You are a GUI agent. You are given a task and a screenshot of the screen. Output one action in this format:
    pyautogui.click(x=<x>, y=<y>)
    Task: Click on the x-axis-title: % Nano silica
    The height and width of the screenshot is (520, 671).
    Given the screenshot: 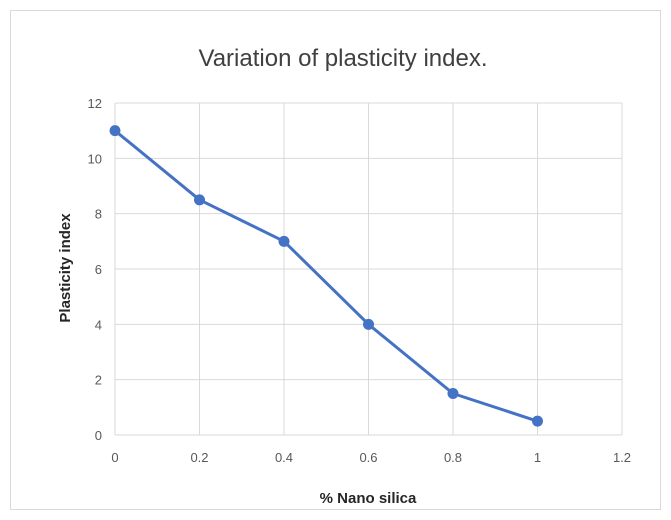 What is the action you would take?
    pyautogui.click(x=368, y=498)
    